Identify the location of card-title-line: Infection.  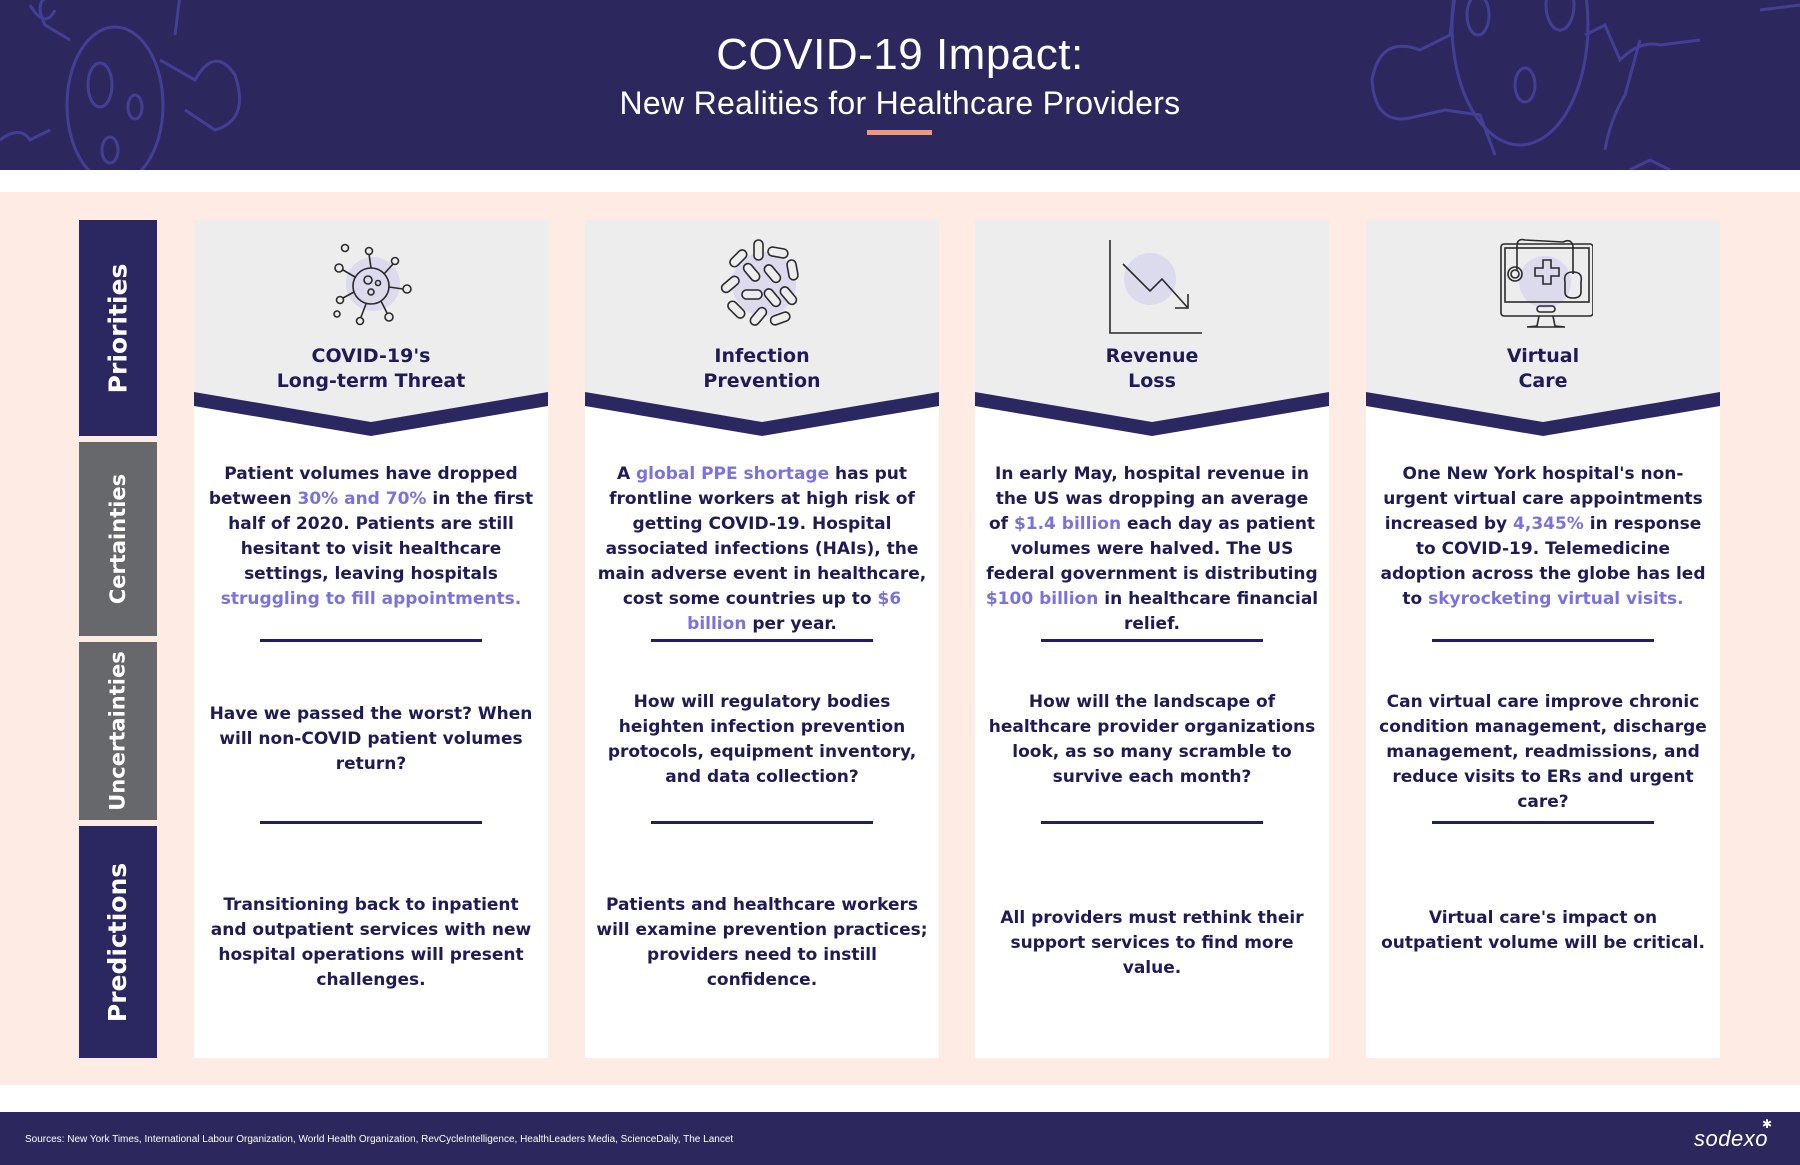
(762, 356).